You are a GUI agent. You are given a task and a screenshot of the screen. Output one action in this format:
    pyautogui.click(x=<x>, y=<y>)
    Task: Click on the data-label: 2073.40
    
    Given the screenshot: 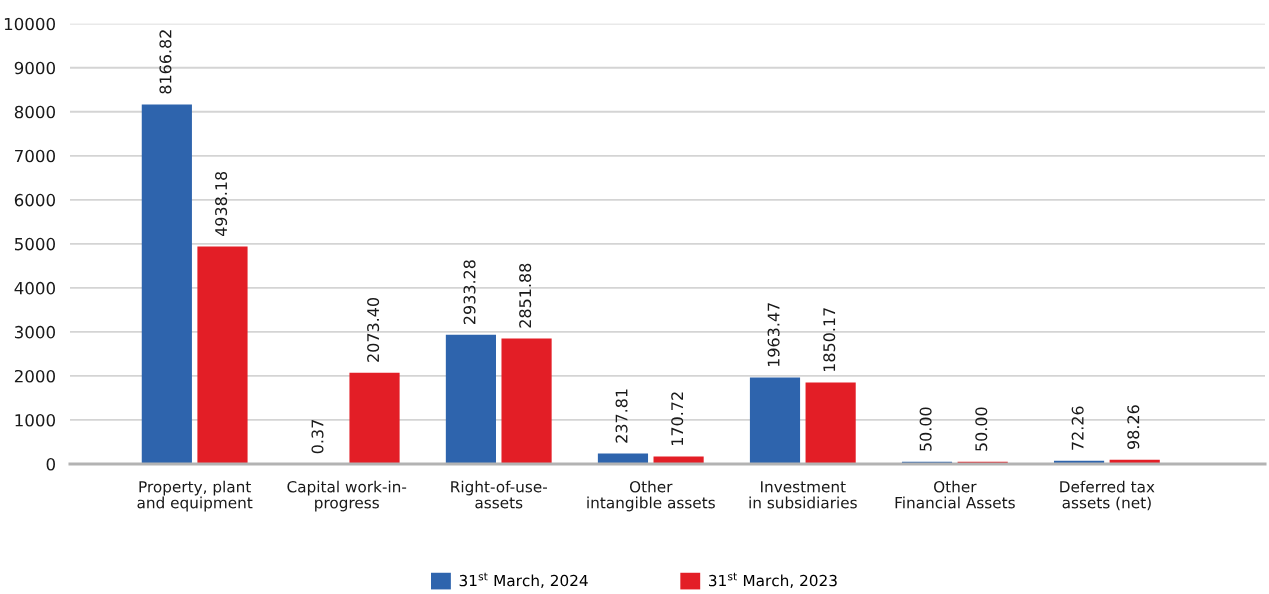 What is the action you would take?
    pyautogui.click(x=373, y=330)
    